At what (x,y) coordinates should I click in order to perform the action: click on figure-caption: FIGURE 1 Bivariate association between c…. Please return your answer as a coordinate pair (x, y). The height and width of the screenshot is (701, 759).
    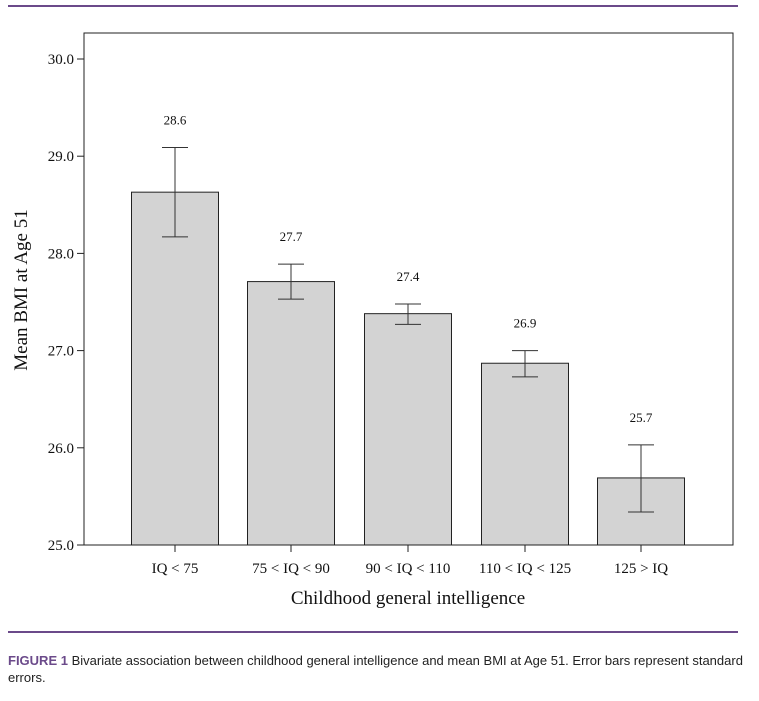
    Looking at the image, I should click on (375, 669).